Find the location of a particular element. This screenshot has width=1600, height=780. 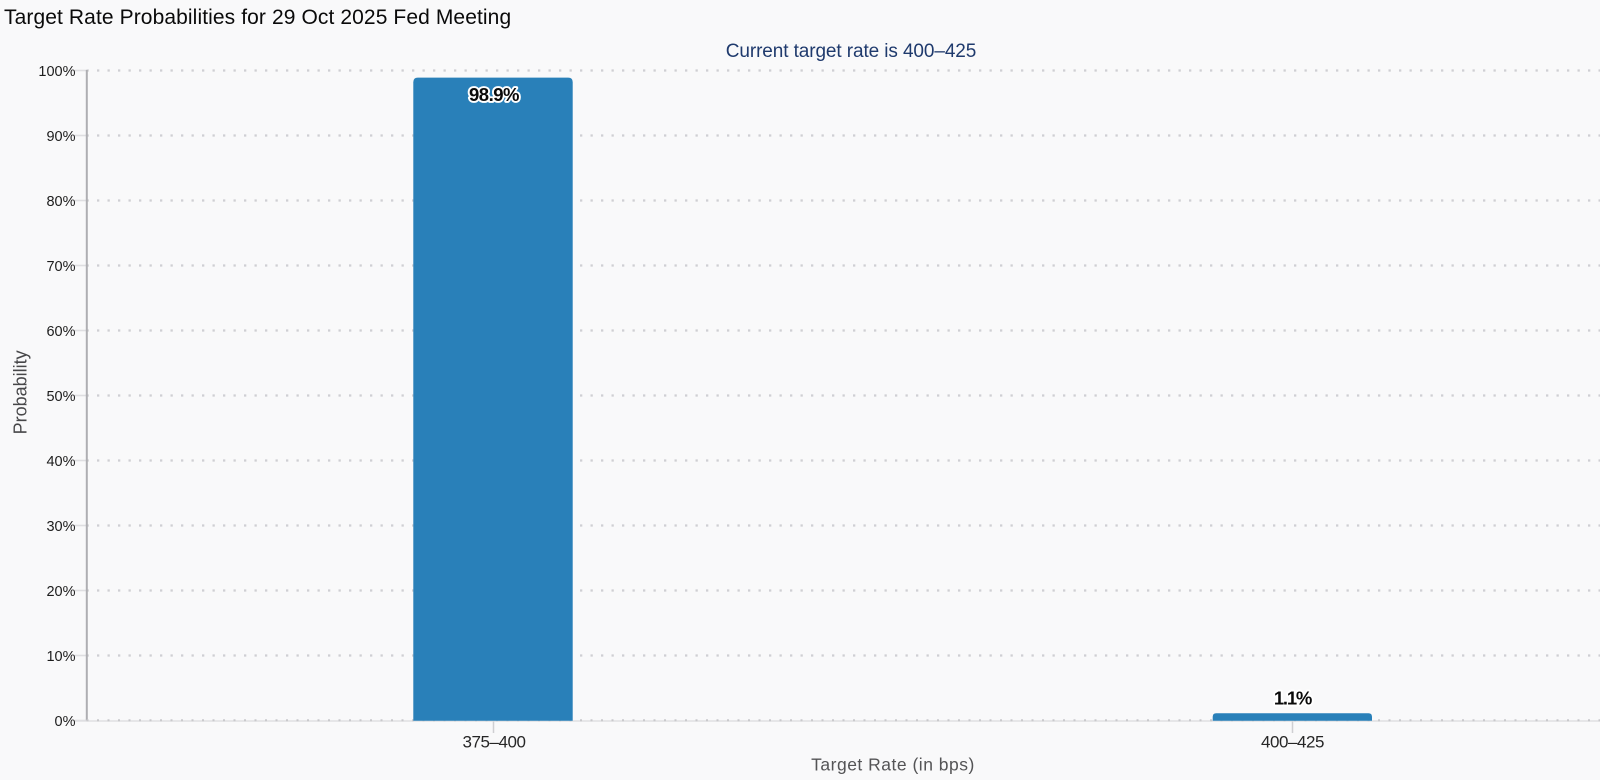

svg-text: 50% is located at coordinates (60, 397).